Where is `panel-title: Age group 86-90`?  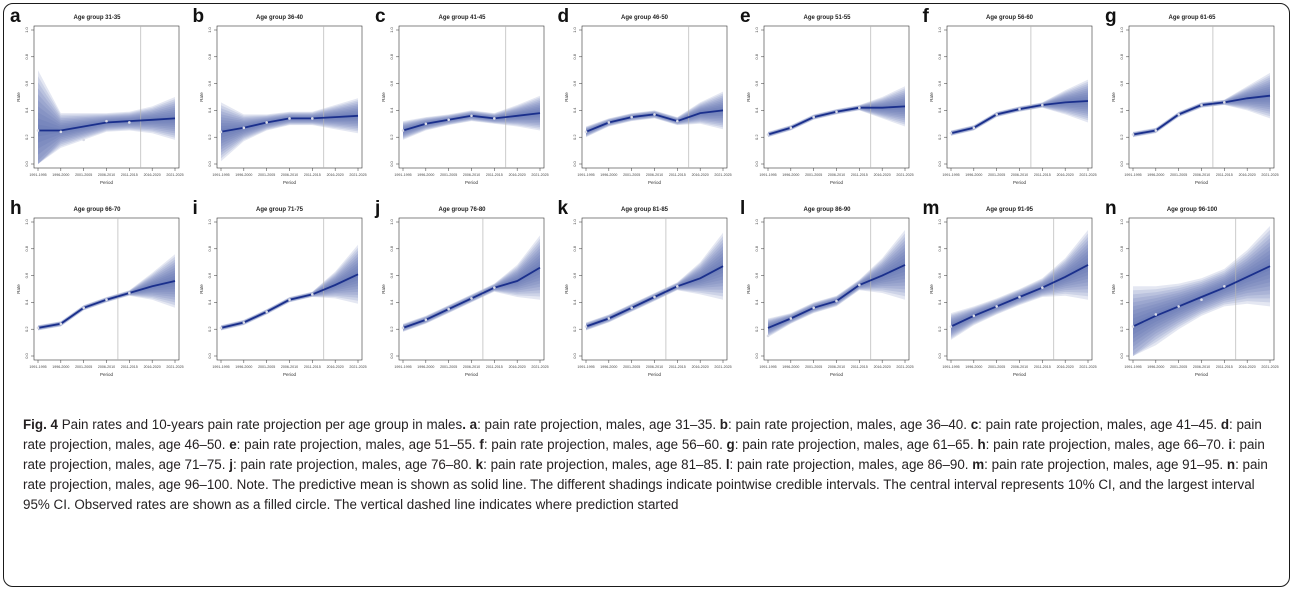
panel-title: Age group 86-90 is located at coordinates (827, 210).